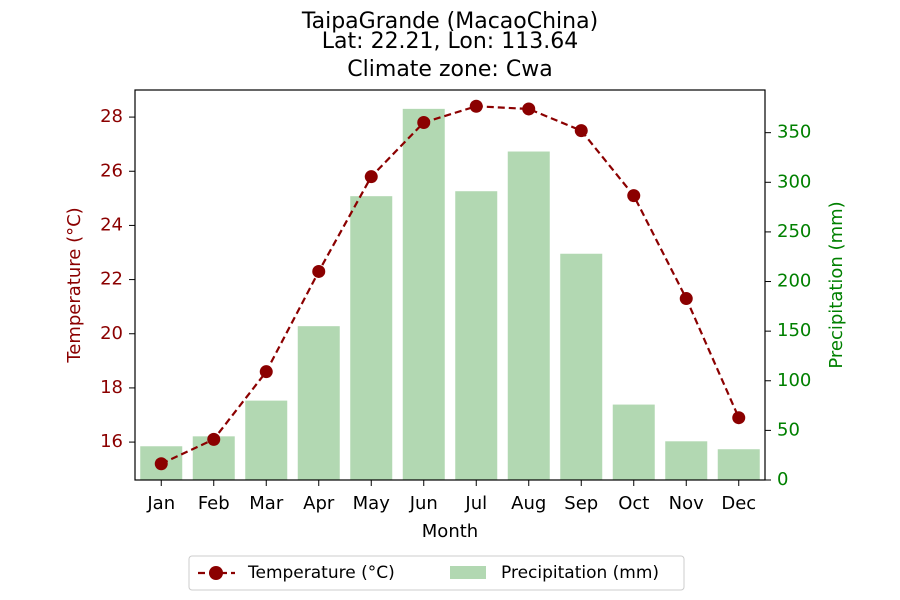 The image size is (900, 600). Describe the element at coordinates (581, 366) in the screenshot. I see `precipitation-bar-sep` at that location.